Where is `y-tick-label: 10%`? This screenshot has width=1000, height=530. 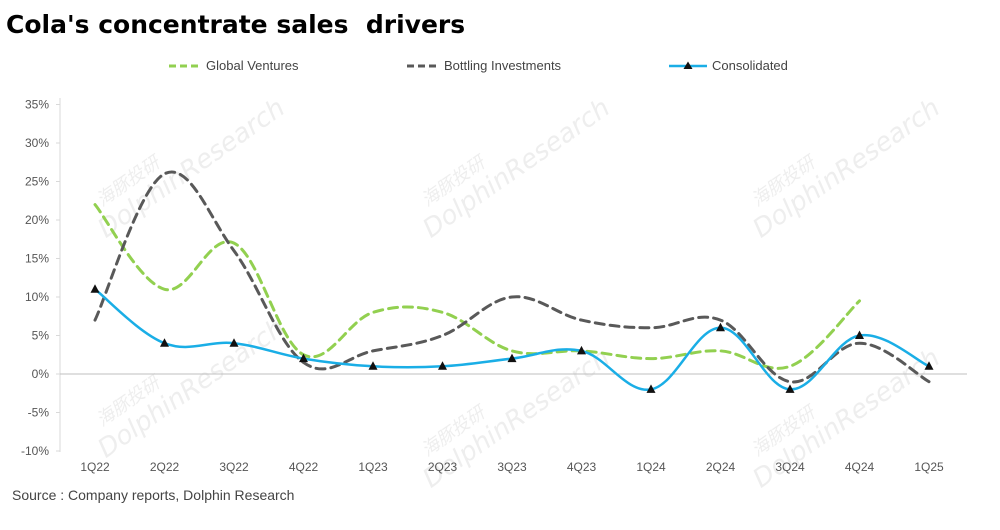
y-tick-label: 10% is located at coordinates (37, 297).